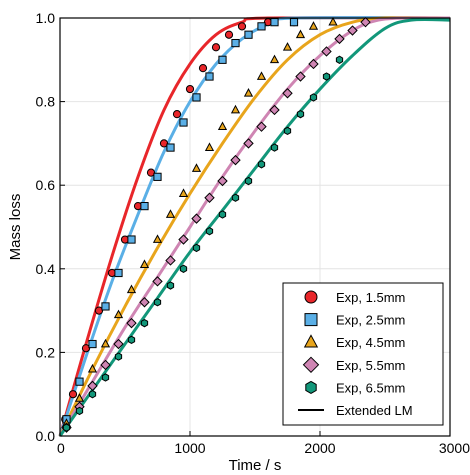 This screenshot has height=475, width=470. I want to click on legend-label: Exp, 1.5mm, so click(370, 297).